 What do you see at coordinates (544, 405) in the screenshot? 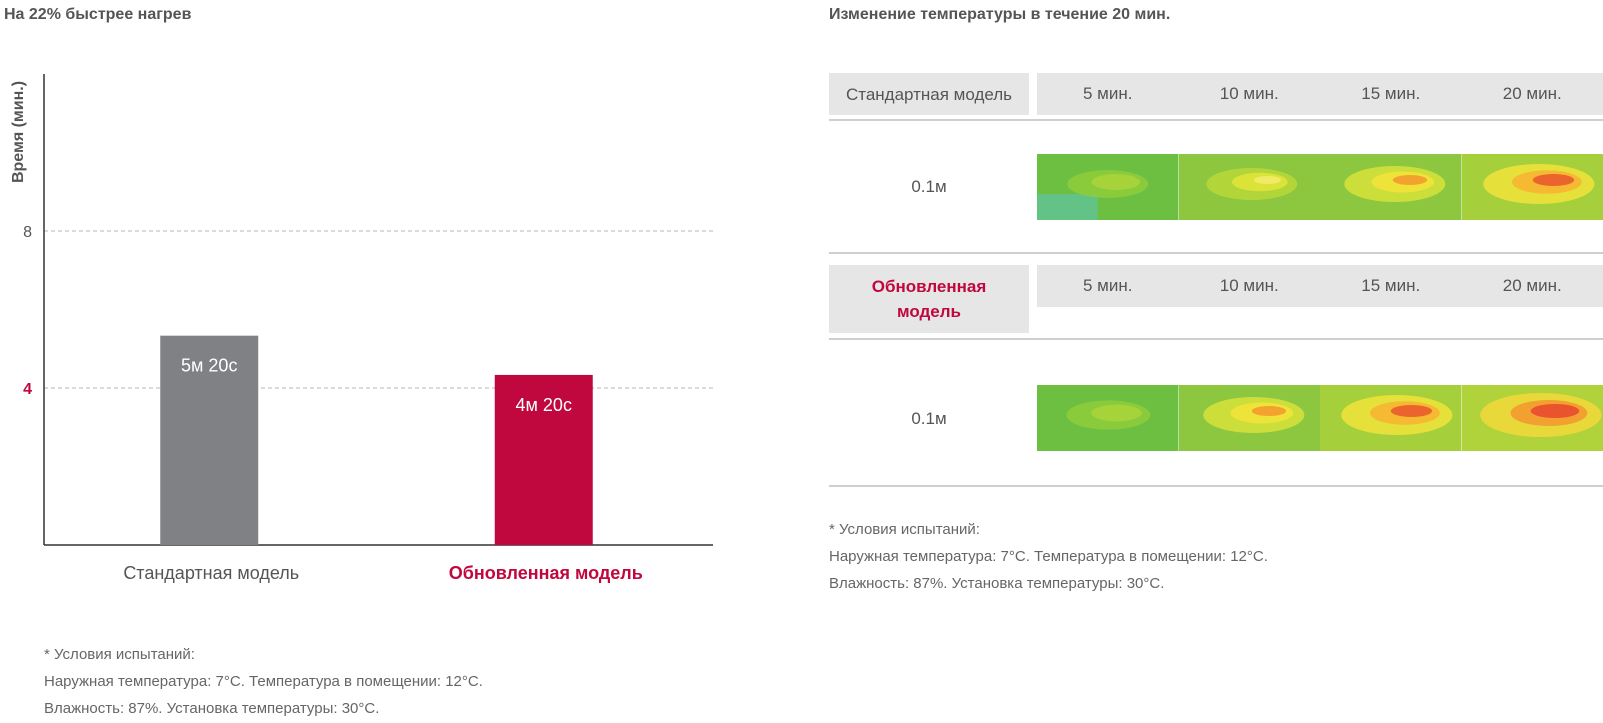
I see `bar-value-label: 4м 20с` at bounding box center [544, 405].